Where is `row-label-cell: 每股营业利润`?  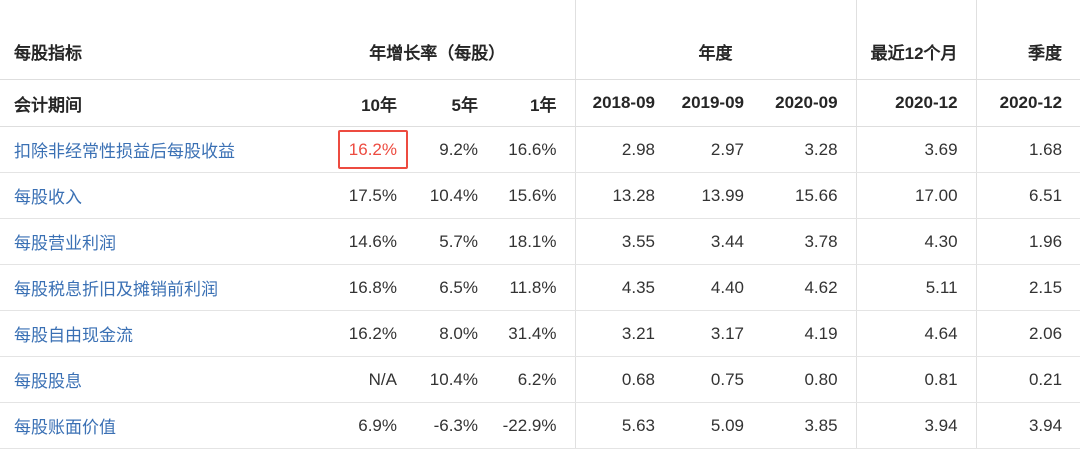
row-label-cell: 每股营业利润 is located at coordinates (150, 241).